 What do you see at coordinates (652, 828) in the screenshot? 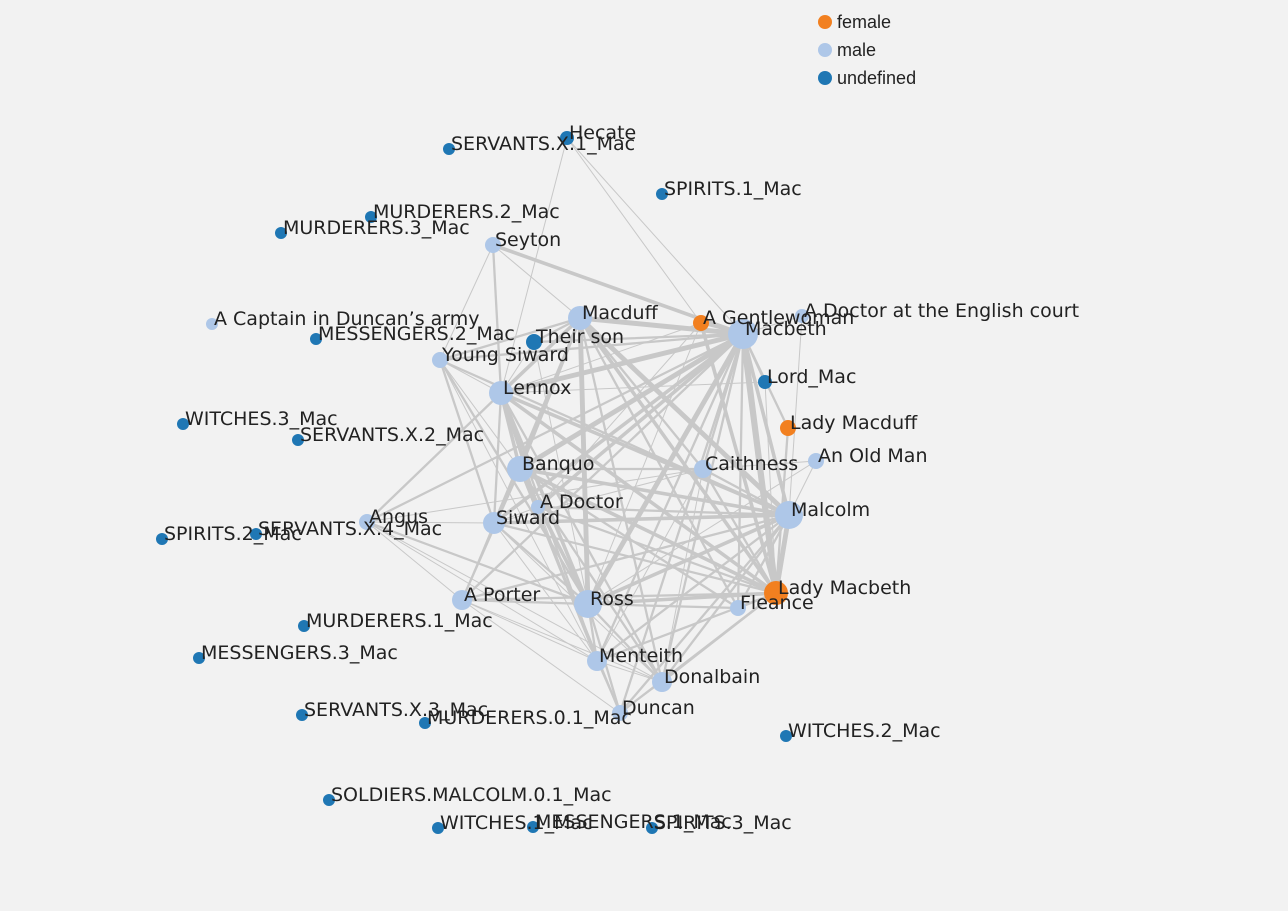
I see `node-spirits-3-mac` at bounding box center [652, 828].